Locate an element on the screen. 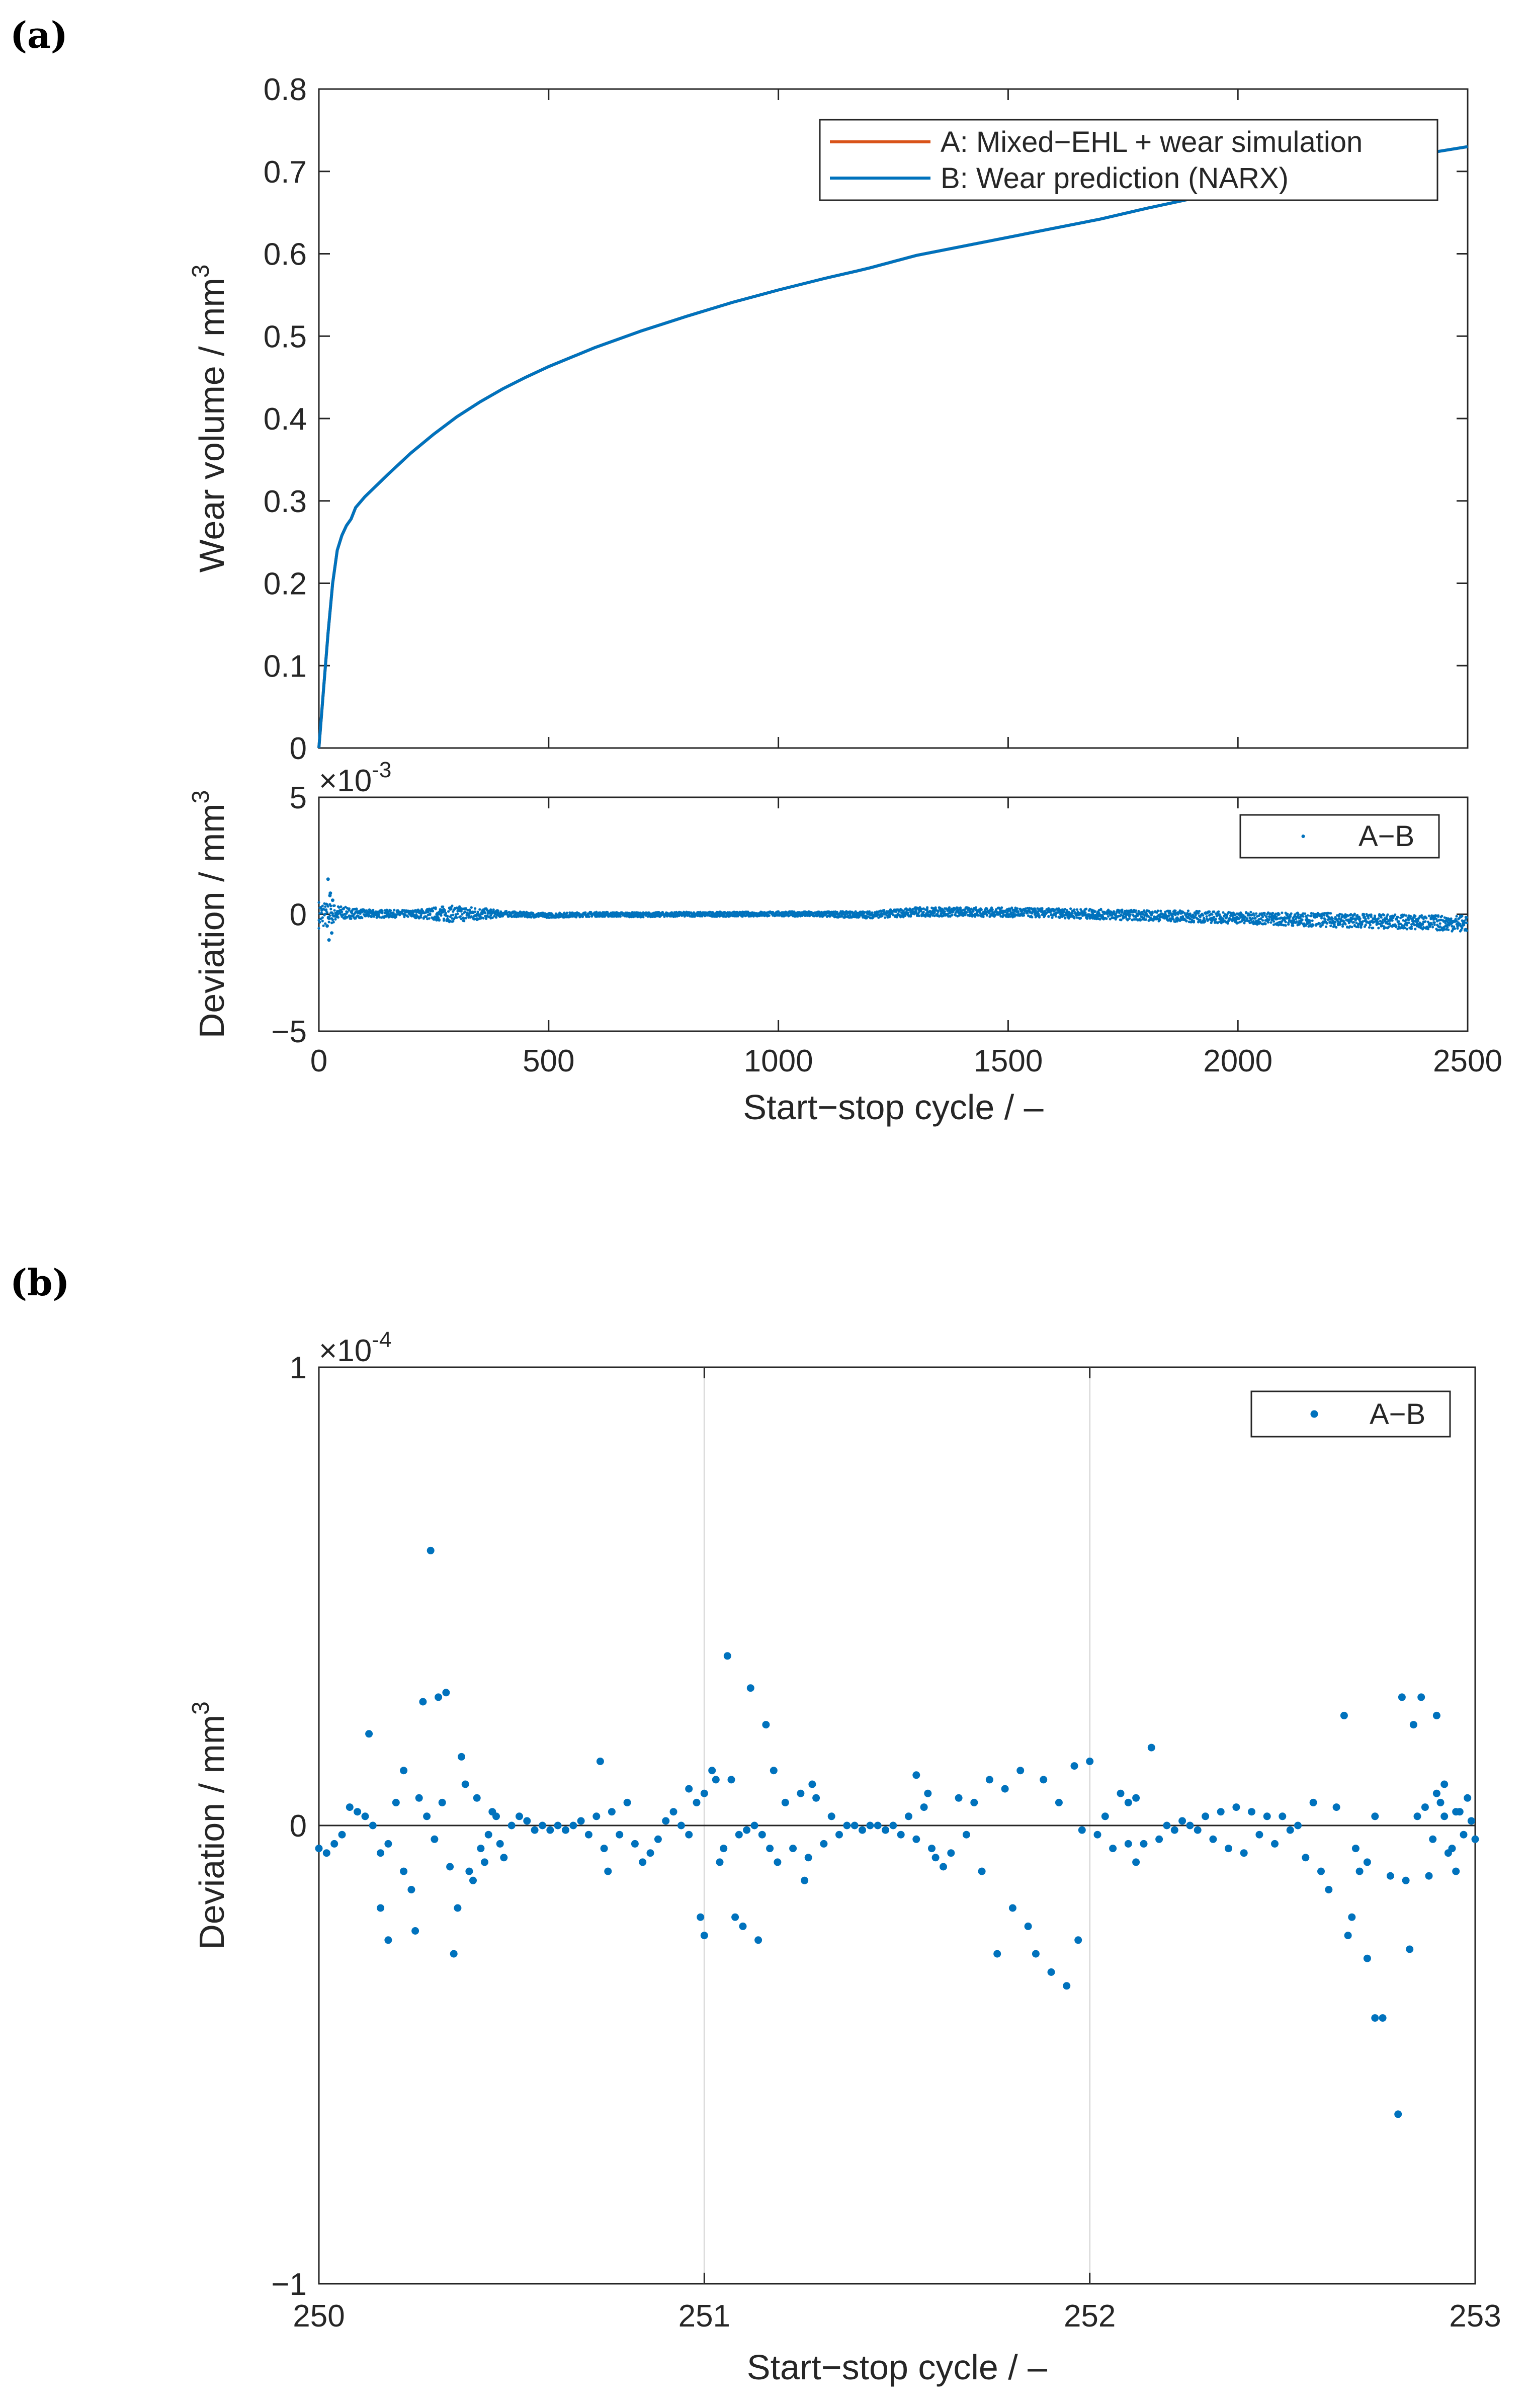  legend-entry: B: Wear prediction (NARX) is located at coordinates (1115, 178).